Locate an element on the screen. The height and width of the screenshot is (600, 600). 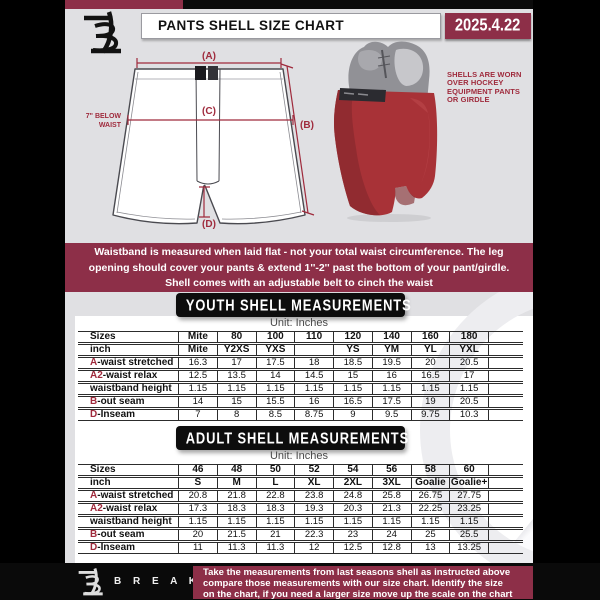
table-cell: 25 is located at coordinates (430, 535).